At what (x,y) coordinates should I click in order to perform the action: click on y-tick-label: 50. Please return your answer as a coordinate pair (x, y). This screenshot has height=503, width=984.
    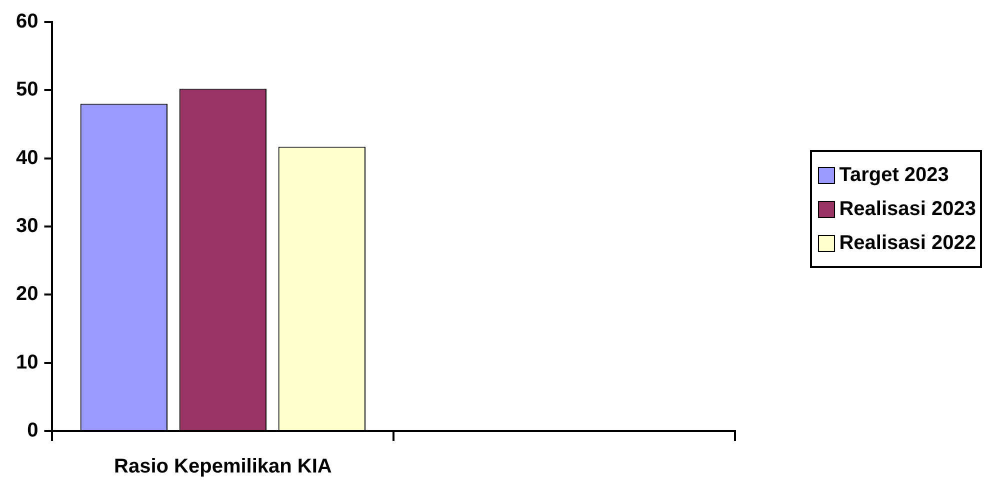
    Looking at the image, I should click on (27, 89).